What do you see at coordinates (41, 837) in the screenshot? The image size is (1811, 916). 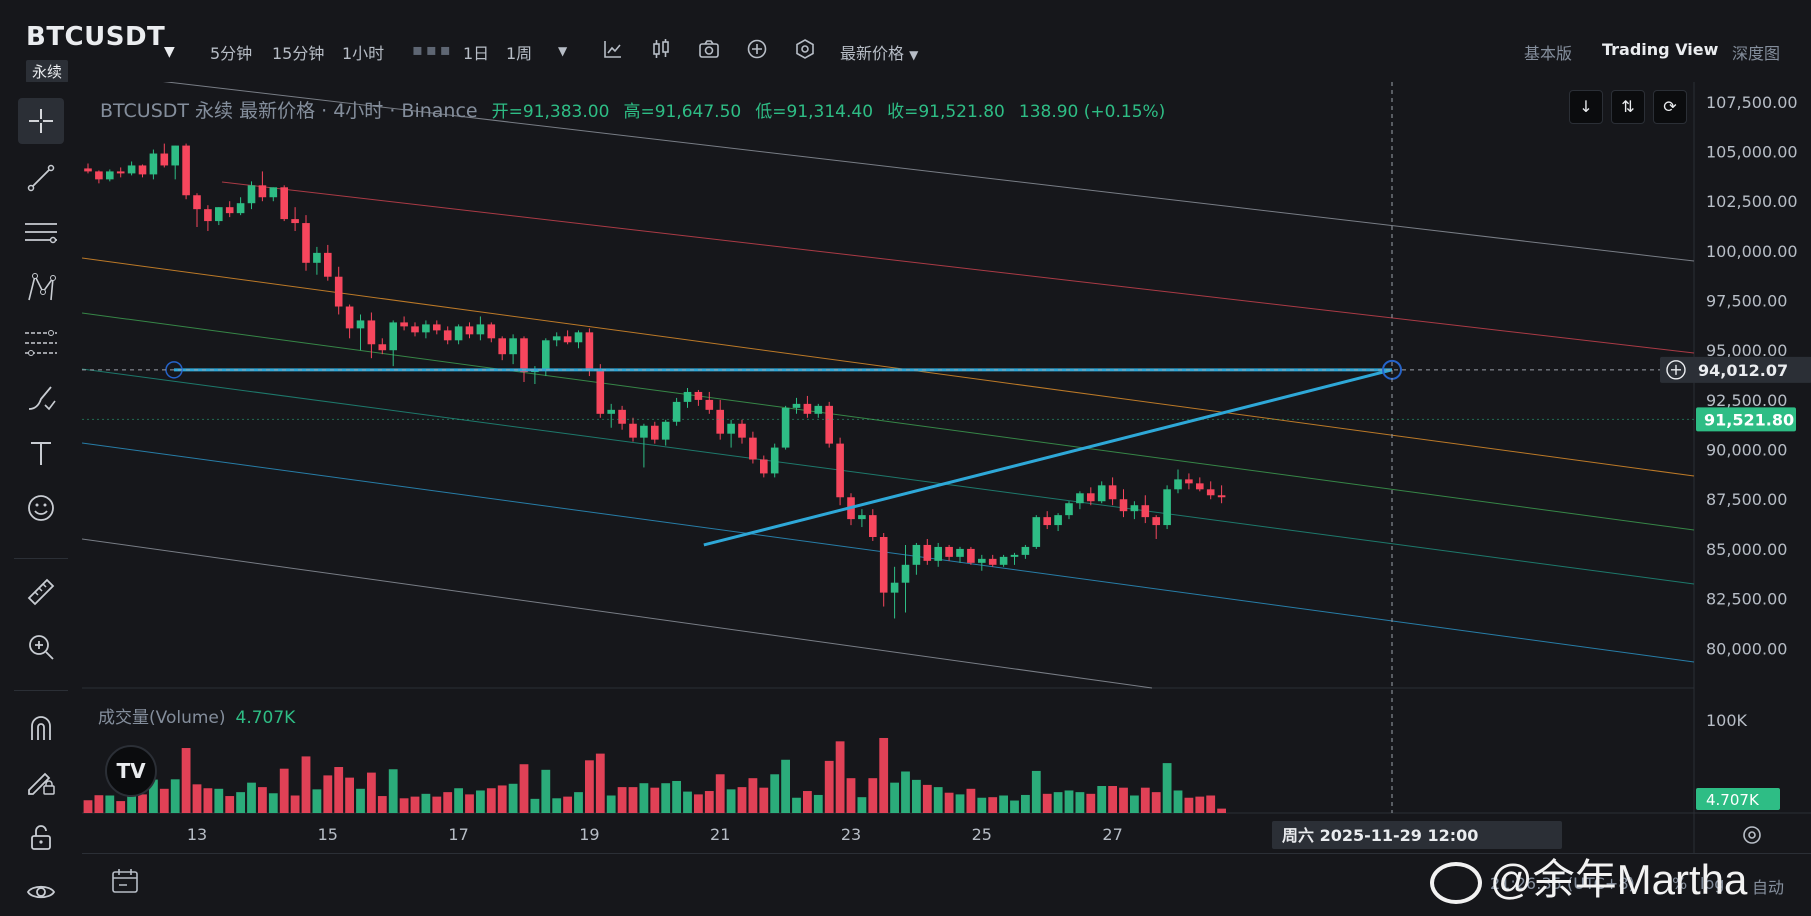 I see `lock-icon` at bounding box center [41, 837].